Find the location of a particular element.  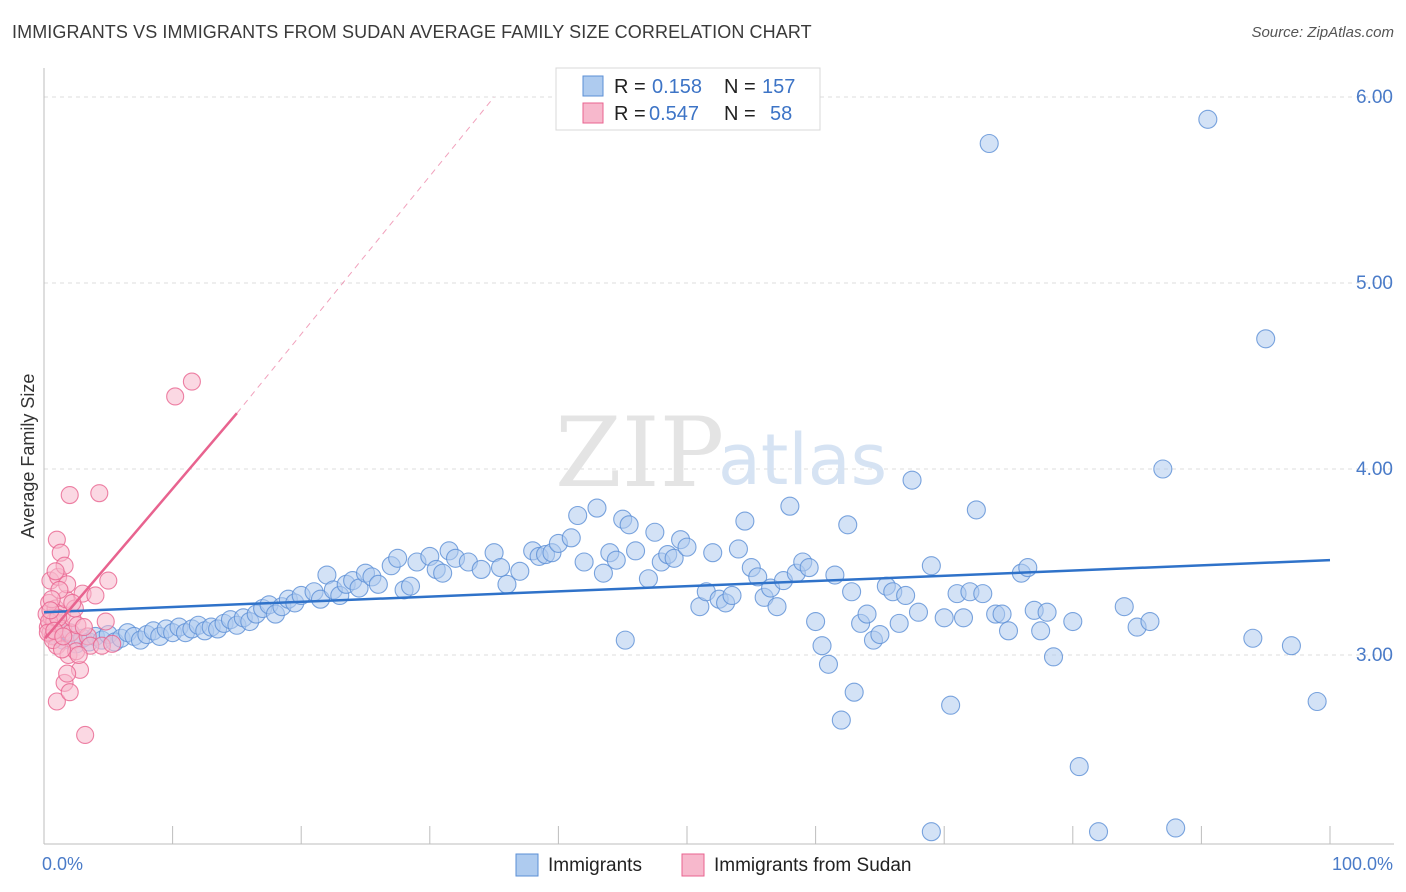

y-tick-label-3-00: 3.00 is located at coordinates (1374, 655).